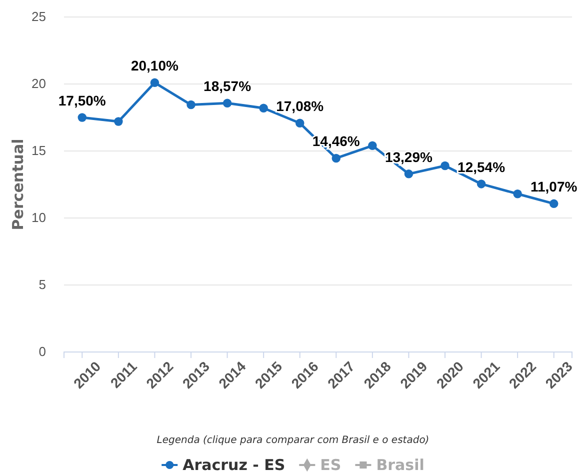  Describe the element at coordinates (39, 150) in the screenshot. I see `y-tick-label: 15` at that location.